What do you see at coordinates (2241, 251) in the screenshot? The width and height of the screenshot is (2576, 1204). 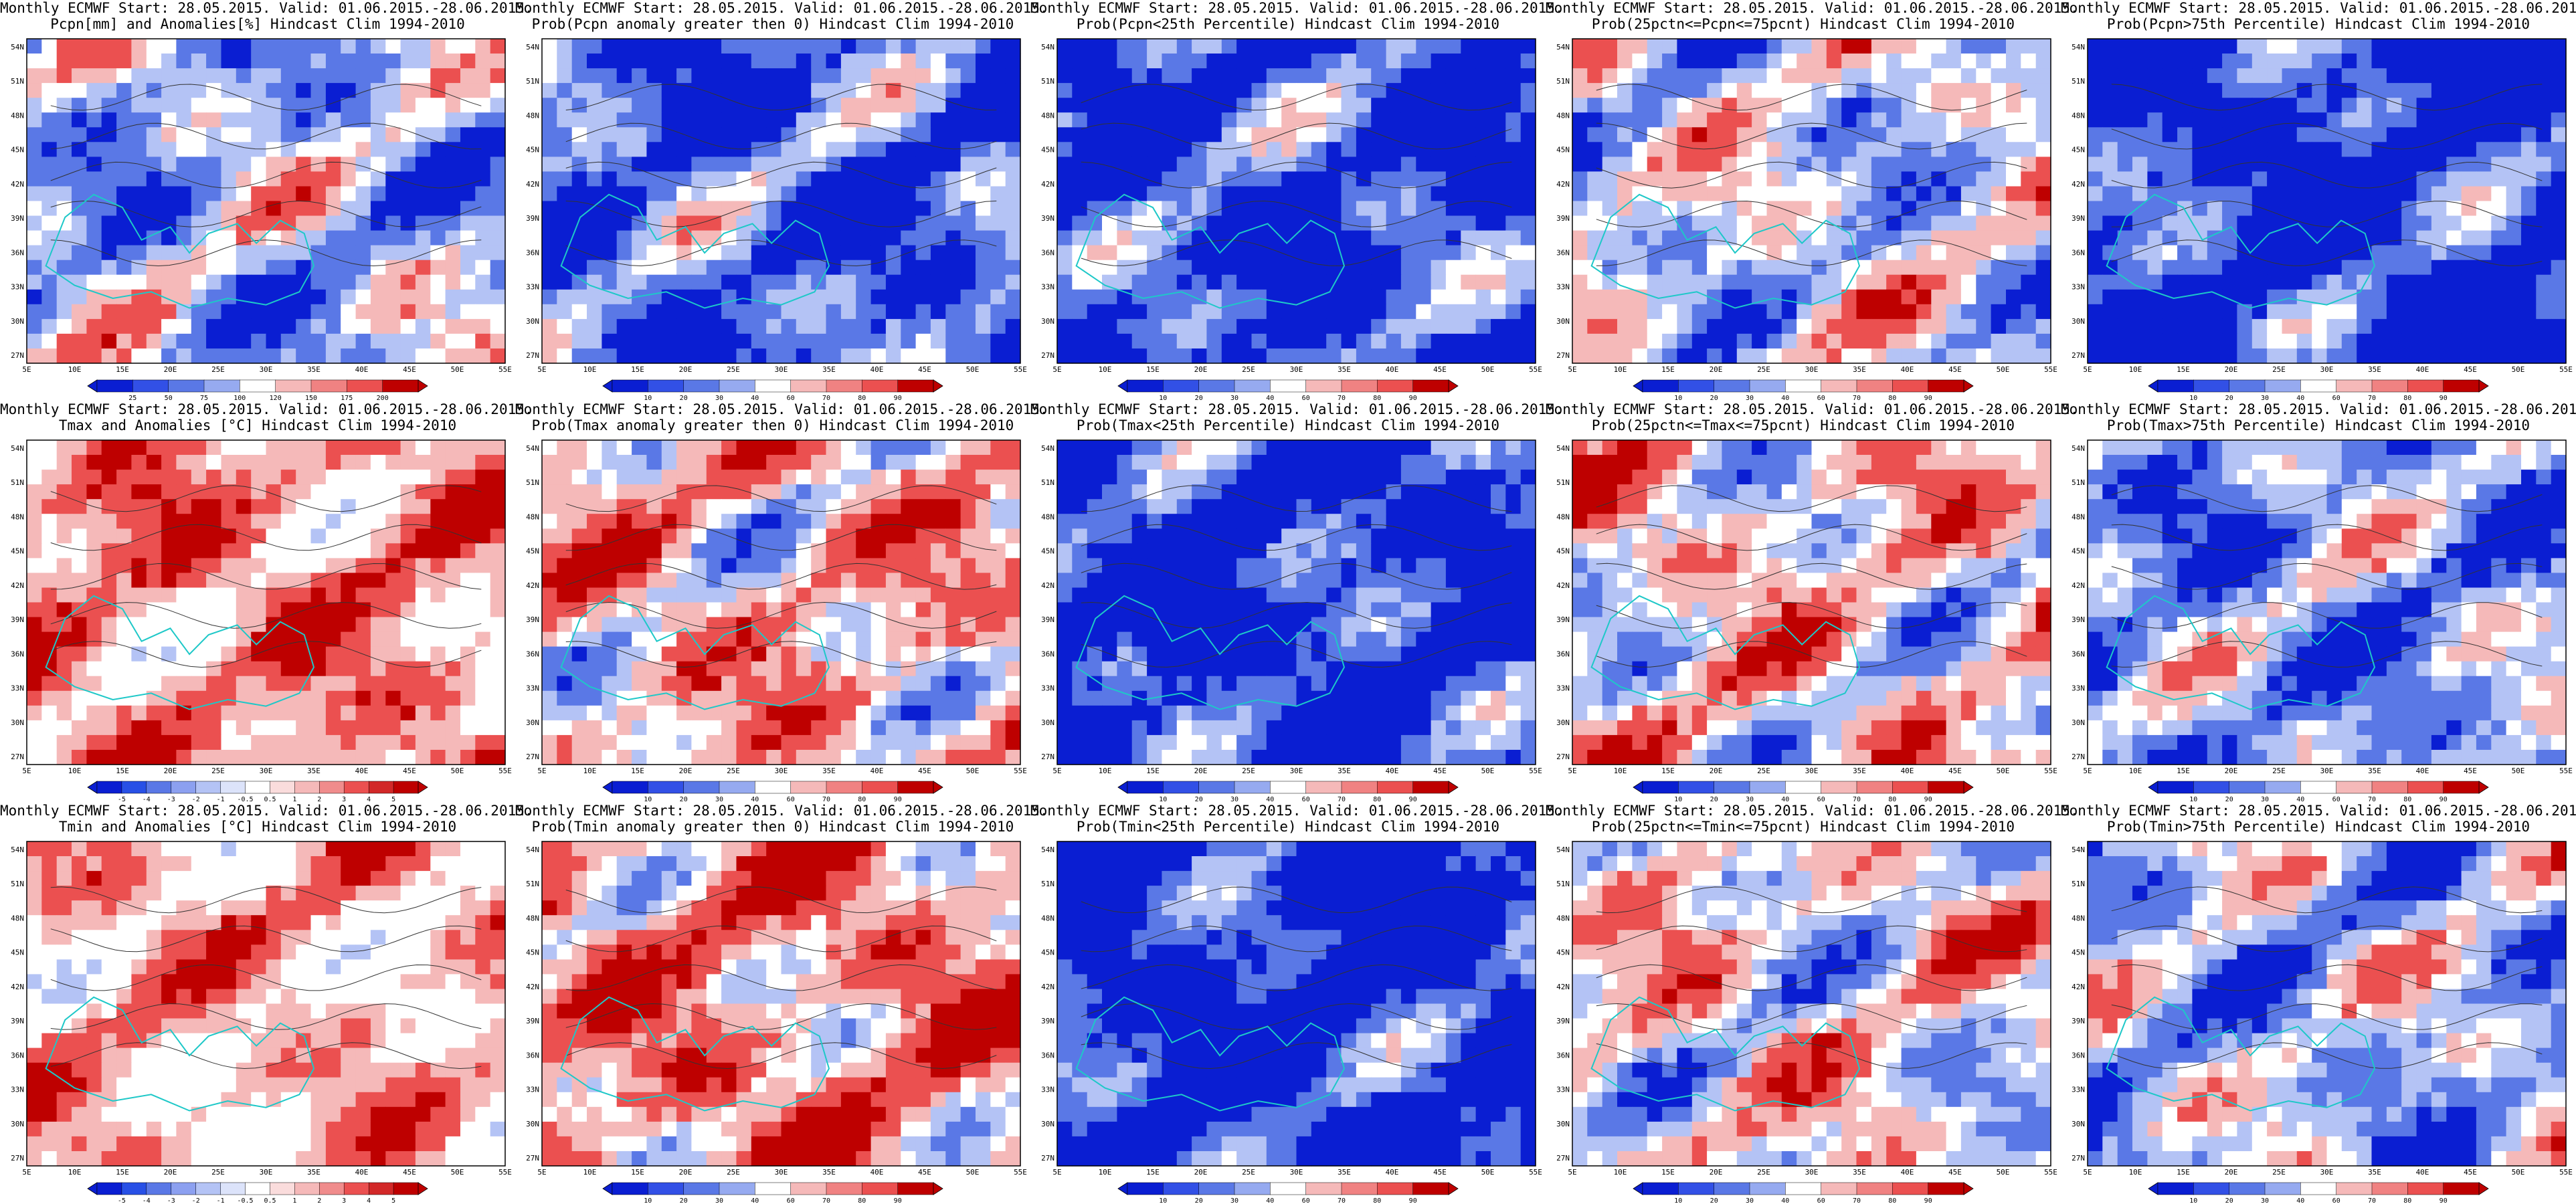 I see `coastline` at bounding box center [2241, 251].